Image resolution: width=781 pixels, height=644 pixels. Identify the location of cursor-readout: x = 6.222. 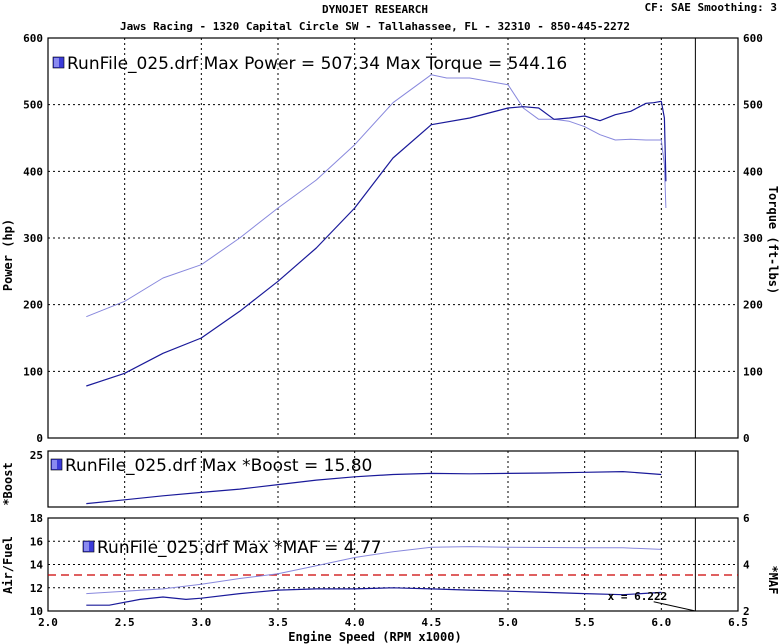
(638, 596).